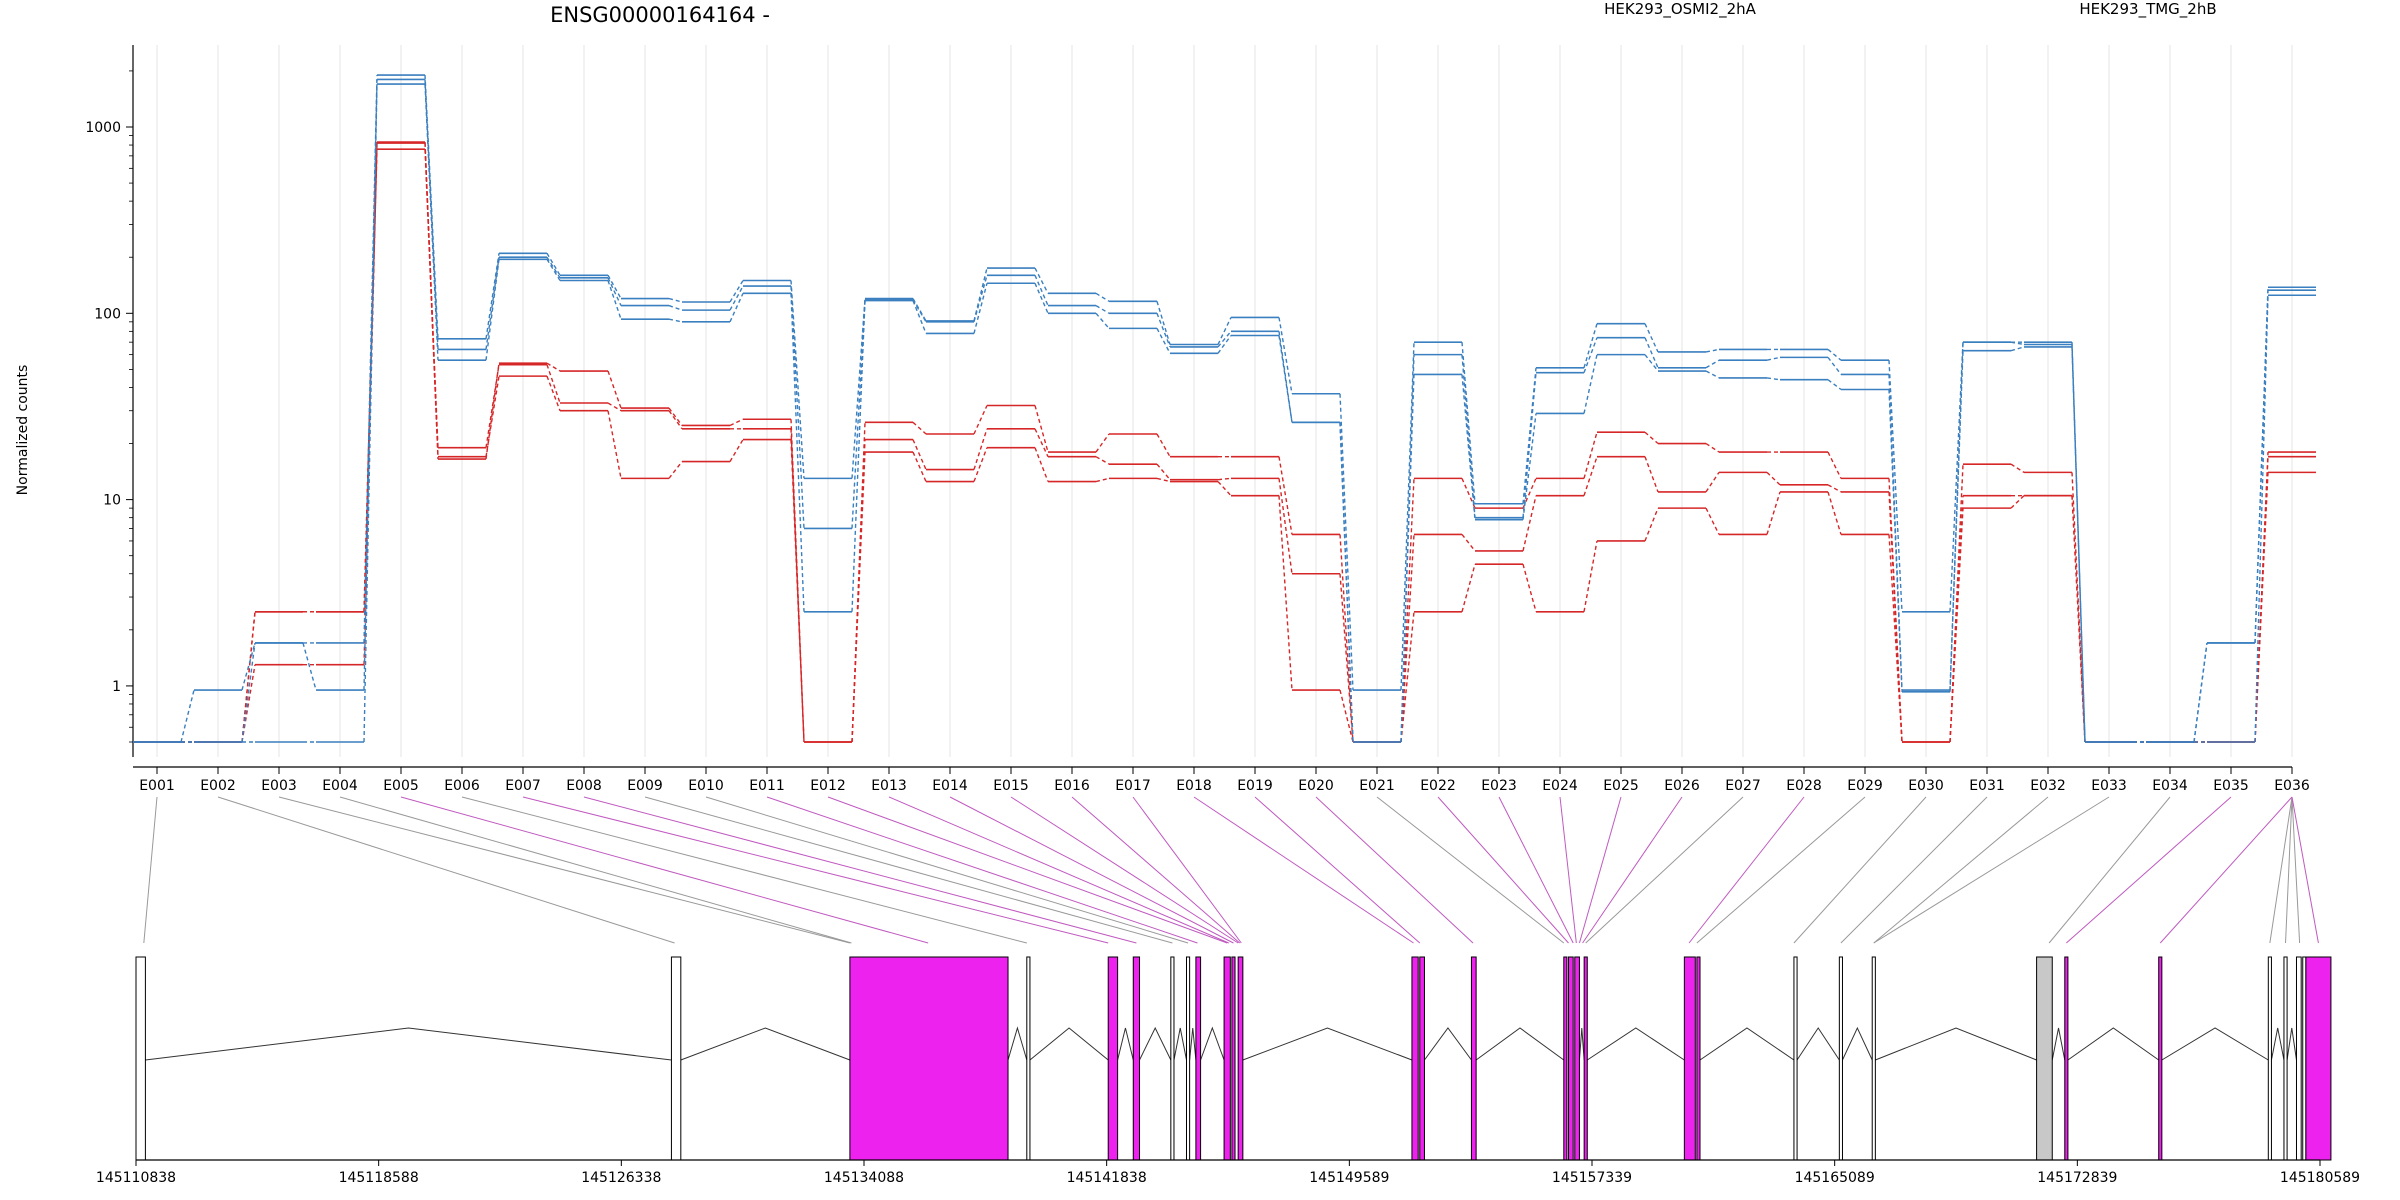  Describe the element at coordinates (1560, 786) in the screenshot. I see `x-tick-label-e024: E024` at that location.